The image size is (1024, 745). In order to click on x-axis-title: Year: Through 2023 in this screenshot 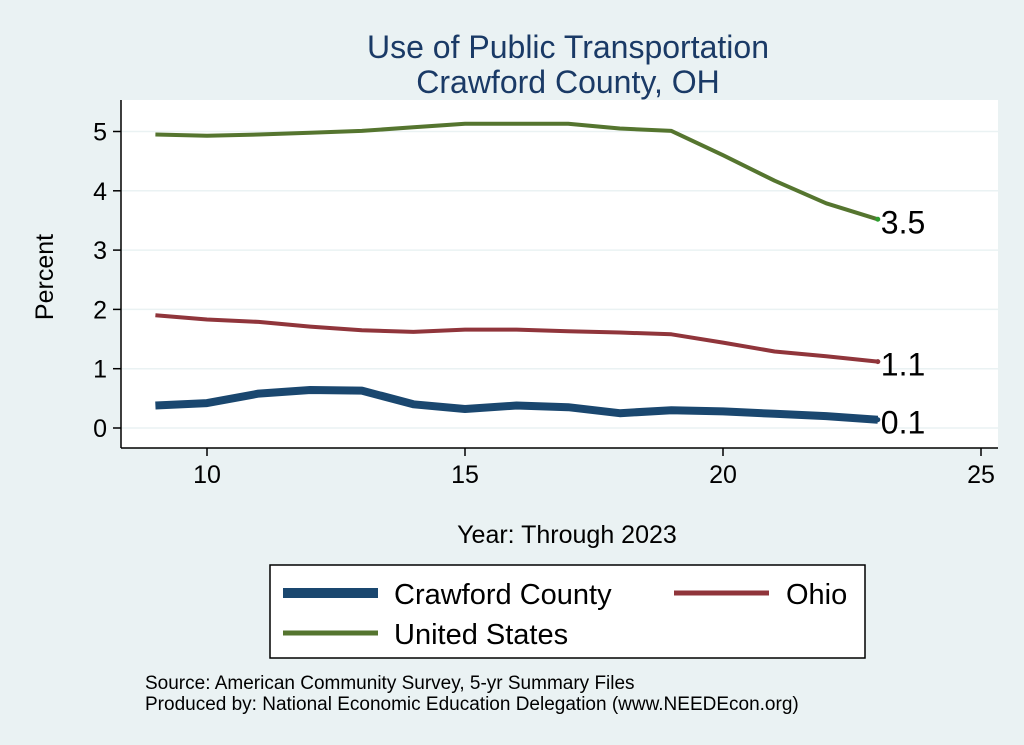, I will do `click(567, 535)`.